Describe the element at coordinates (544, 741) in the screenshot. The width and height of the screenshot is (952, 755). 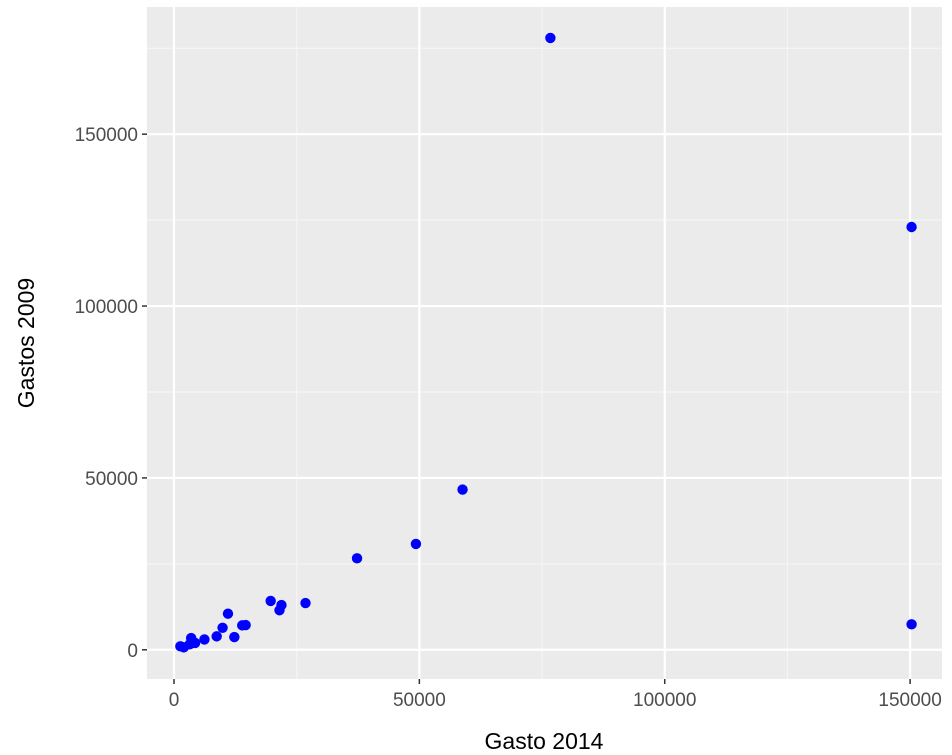
I see `x-axis-title: Gasto 2014` at that location.